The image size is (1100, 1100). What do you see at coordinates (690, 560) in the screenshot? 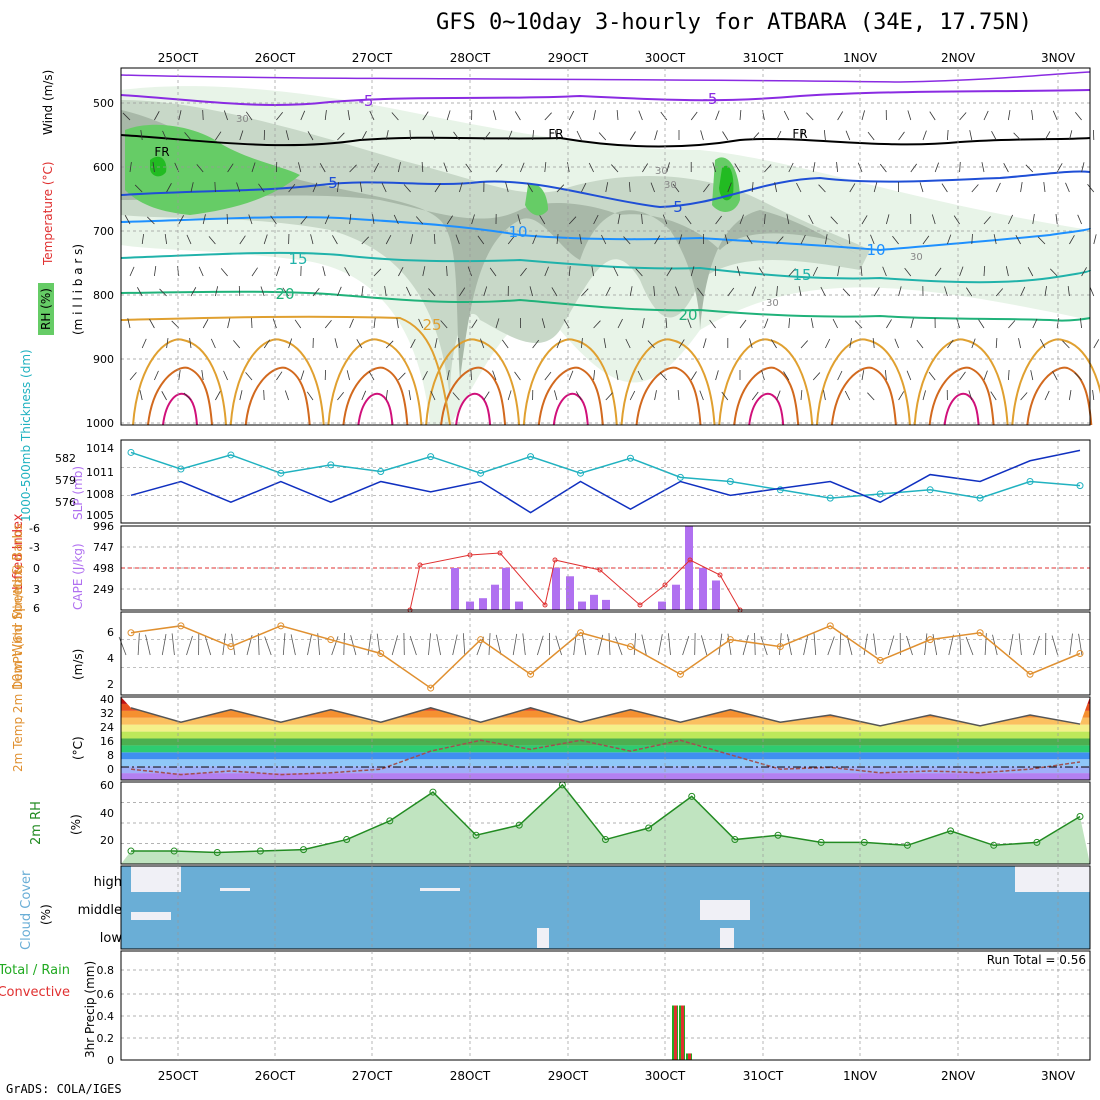
I see `lifted-index-marker` at bounding box center [690, 560].